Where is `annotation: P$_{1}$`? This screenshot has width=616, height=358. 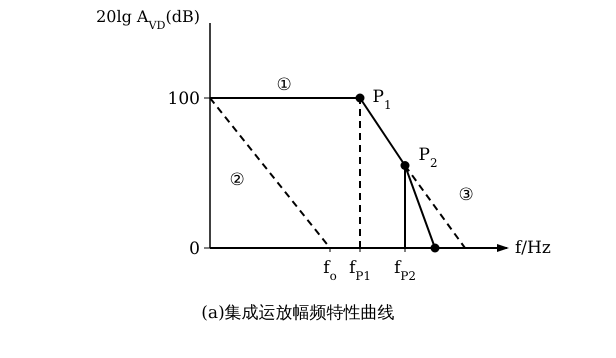
annotation: P$_{1}$ is located at coordinates (382, 99).